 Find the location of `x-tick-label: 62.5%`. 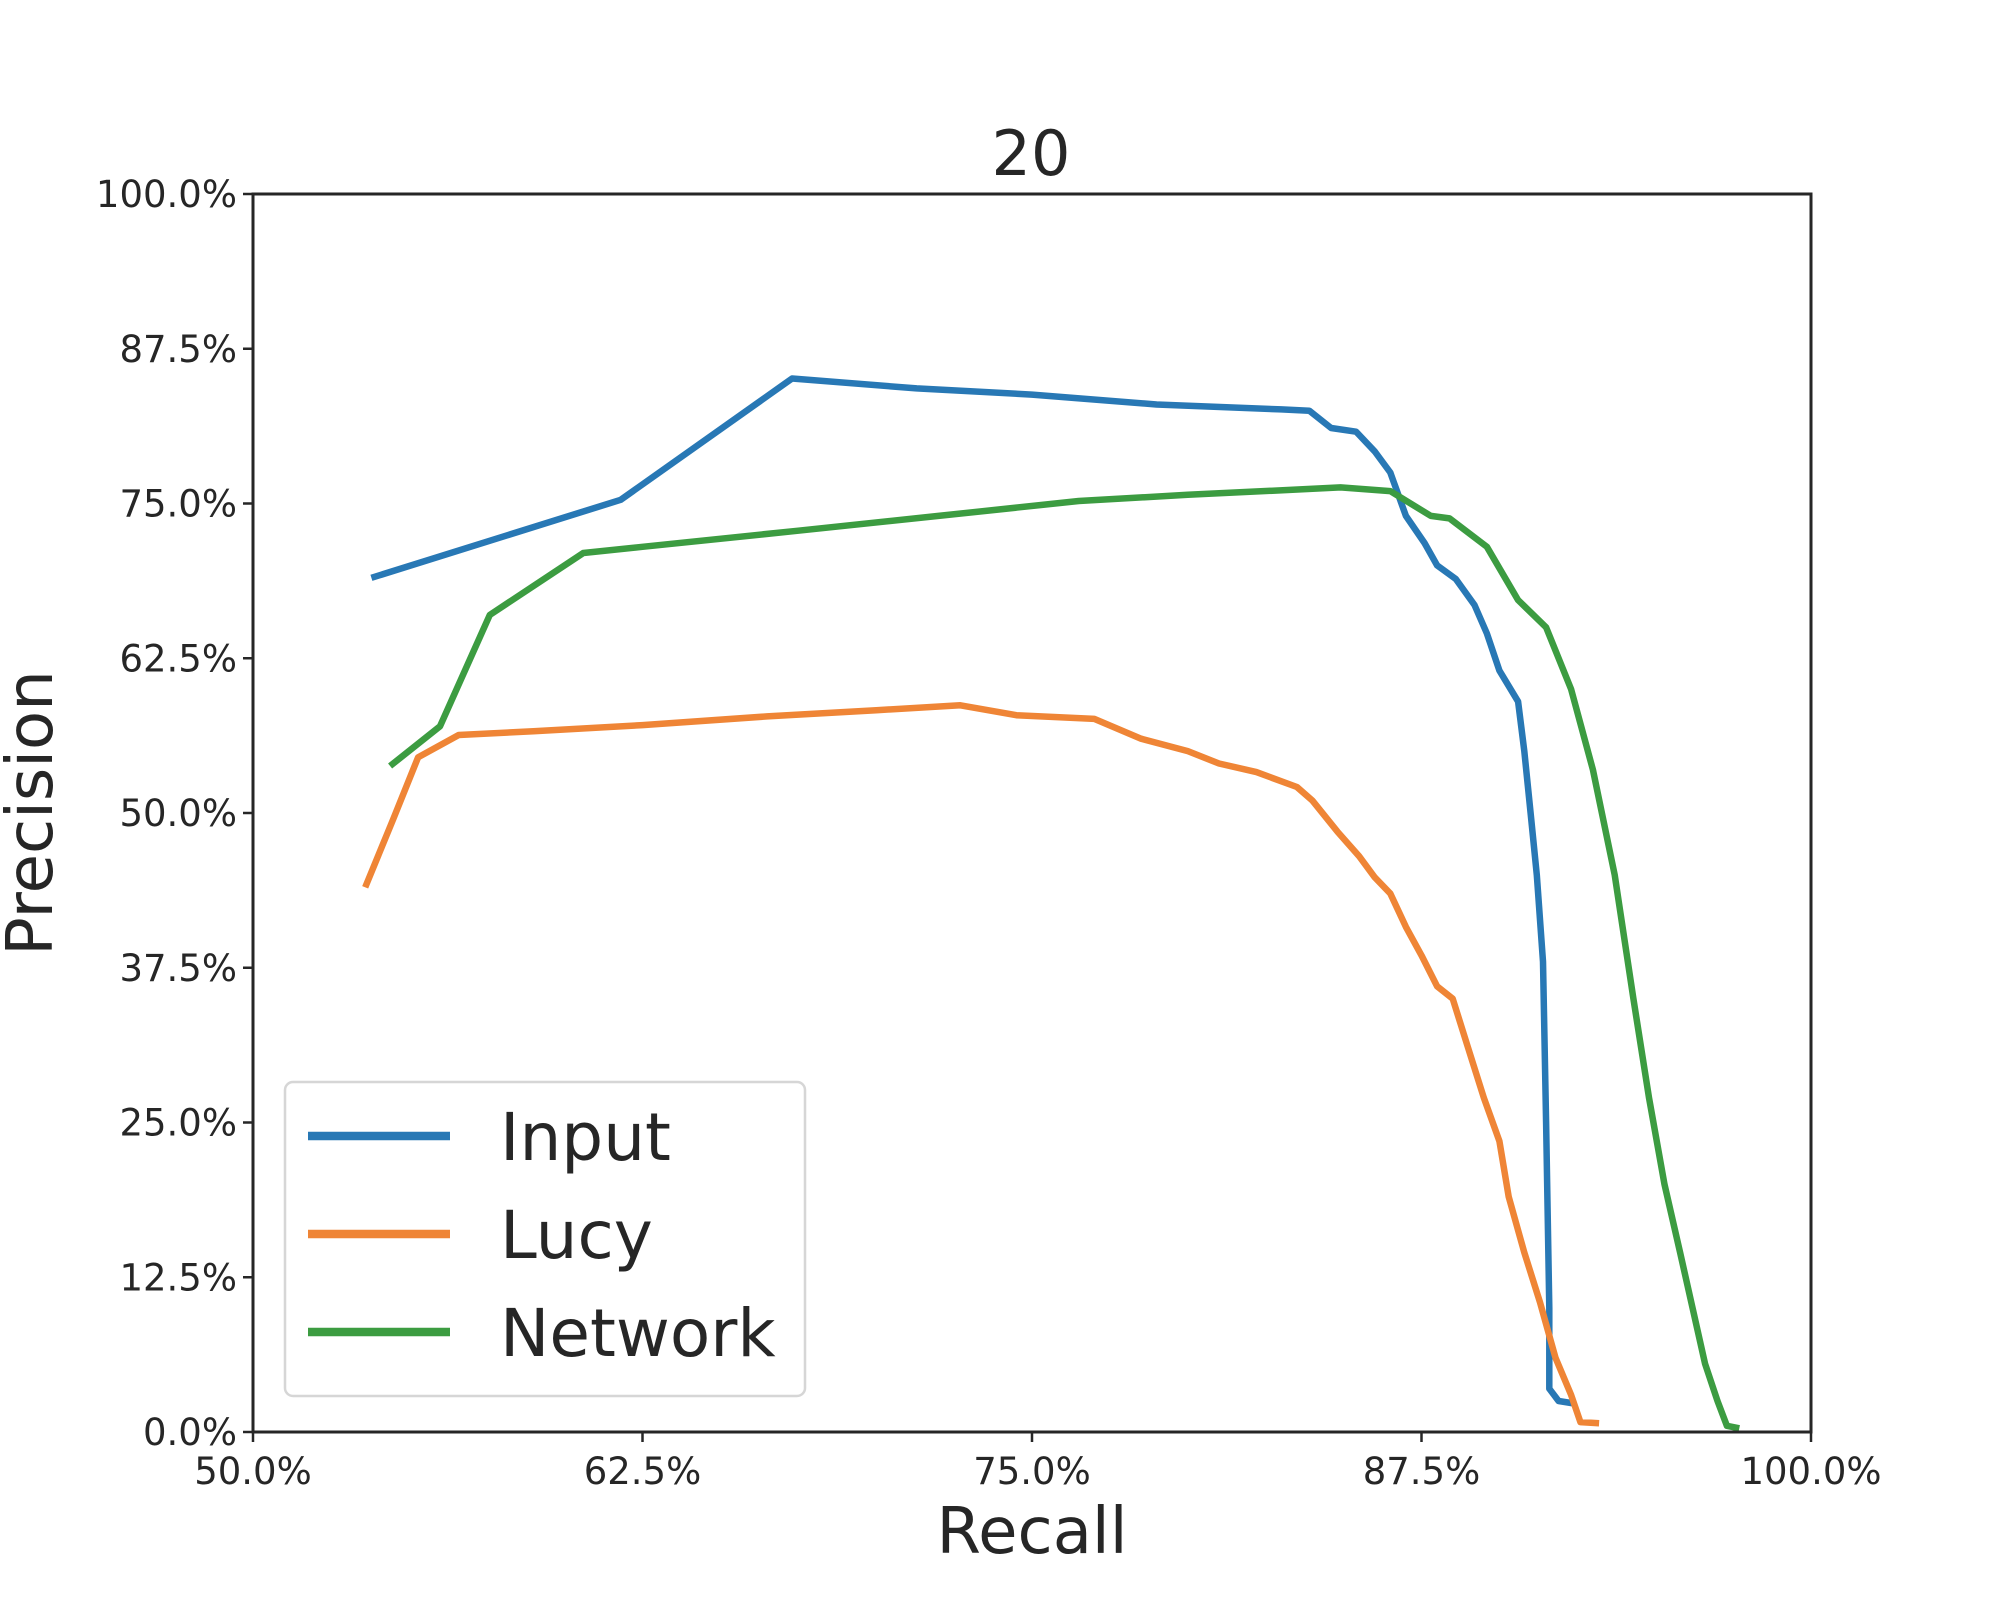

x-tick-label: 62.5% is located at coordinates (643, 1471).